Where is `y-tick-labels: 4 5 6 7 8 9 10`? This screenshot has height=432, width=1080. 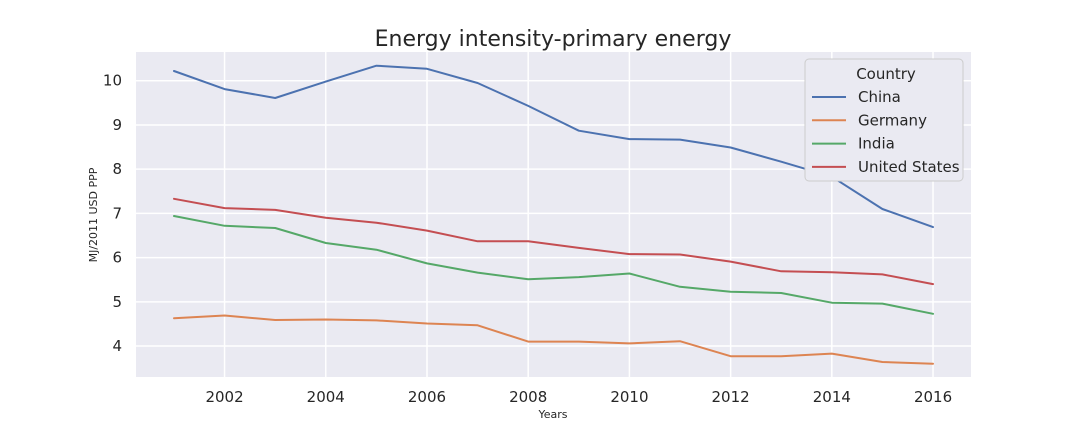
y-tick-labels: 4 5 6 7 8 9 10 is located at coordinates (112, 213).